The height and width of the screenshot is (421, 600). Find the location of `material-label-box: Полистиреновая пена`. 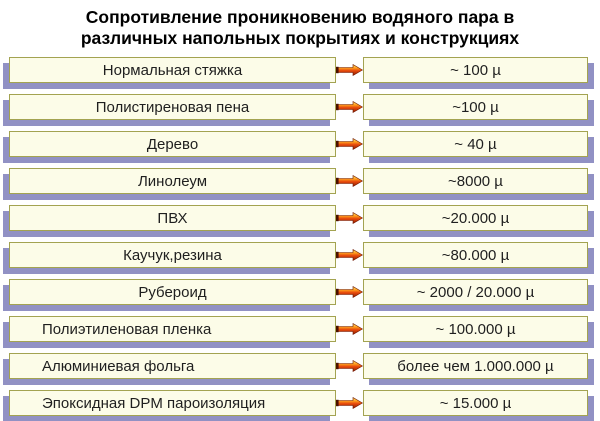

material-label-box: Полистиреновая пена is located at coordinates (172, 107).